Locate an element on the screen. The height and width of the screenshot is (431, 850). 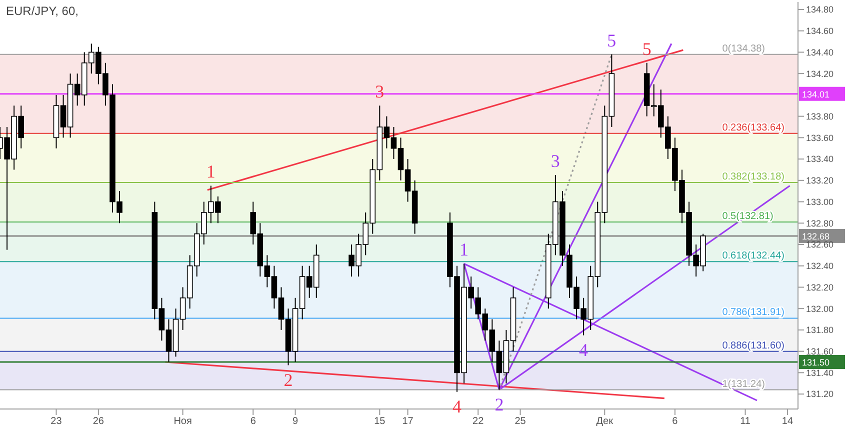
y-tick-label: 131.40 is located at coordinates (820, 373).